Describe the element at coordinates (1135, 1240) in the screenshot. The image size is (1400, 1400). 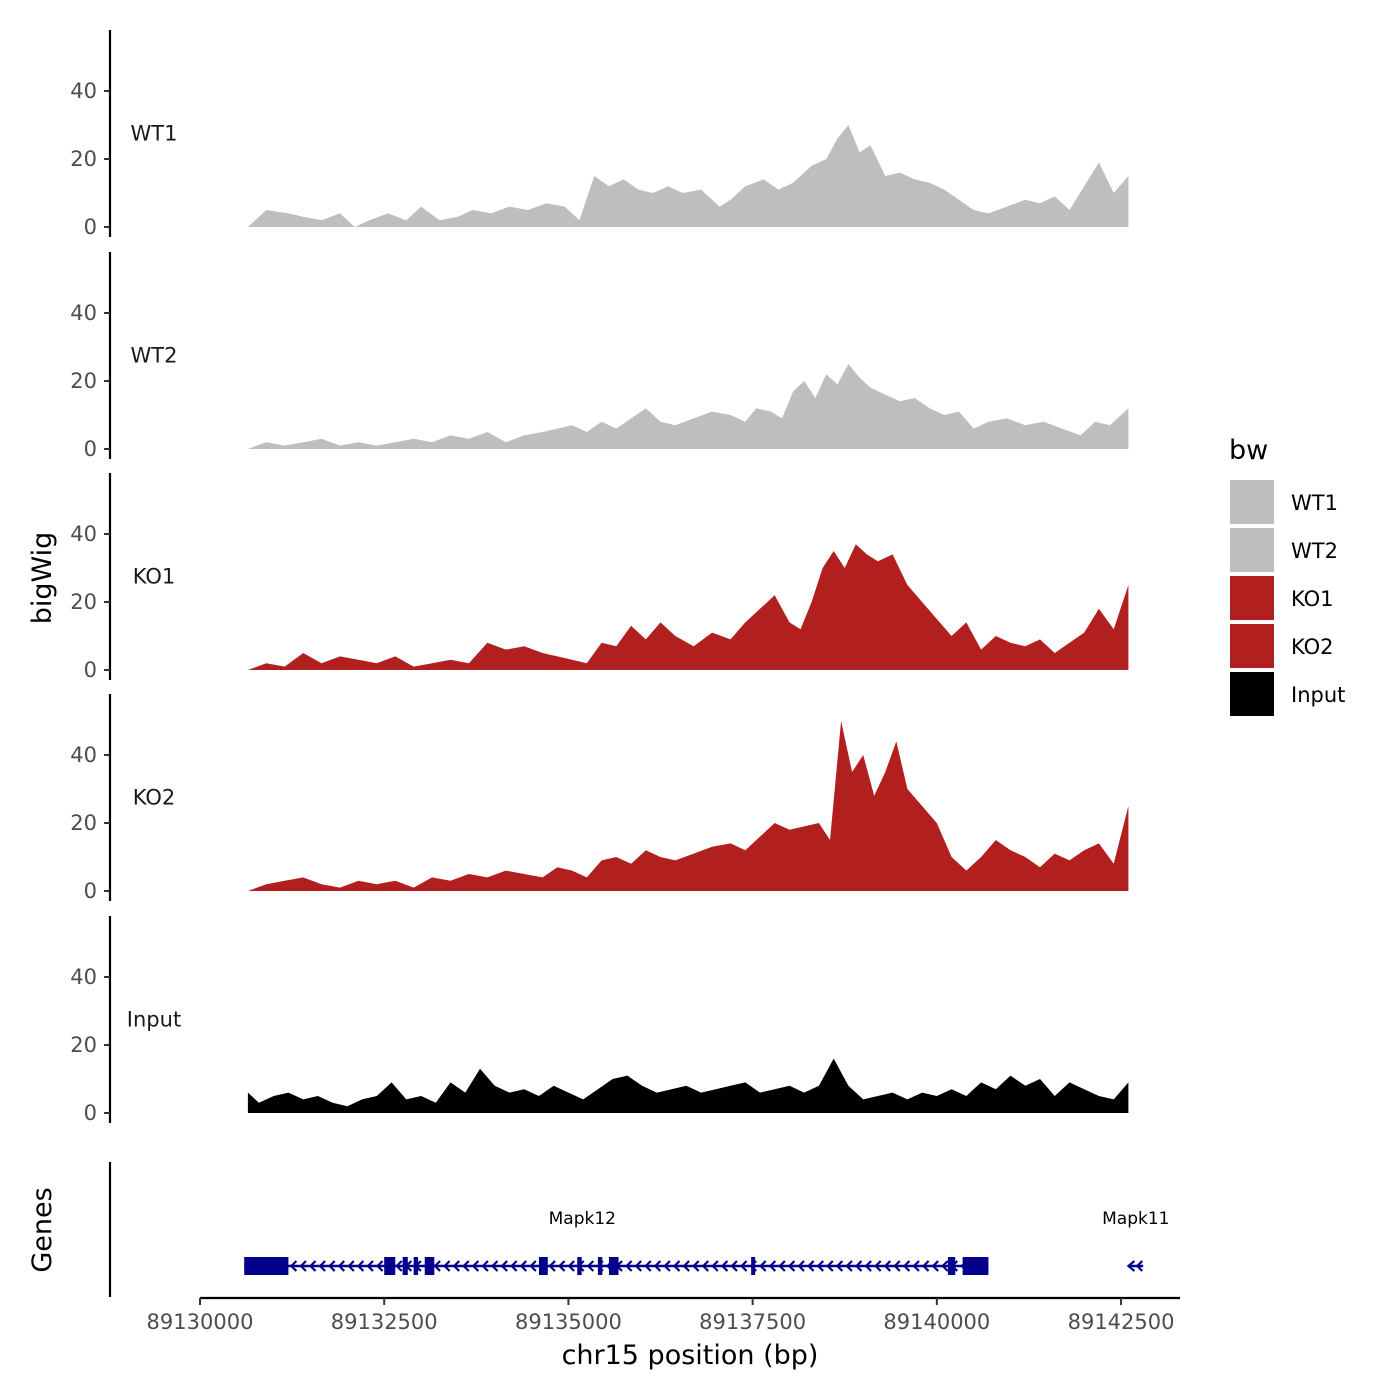
I see `gene-mapk11: Mapk11` at that location.